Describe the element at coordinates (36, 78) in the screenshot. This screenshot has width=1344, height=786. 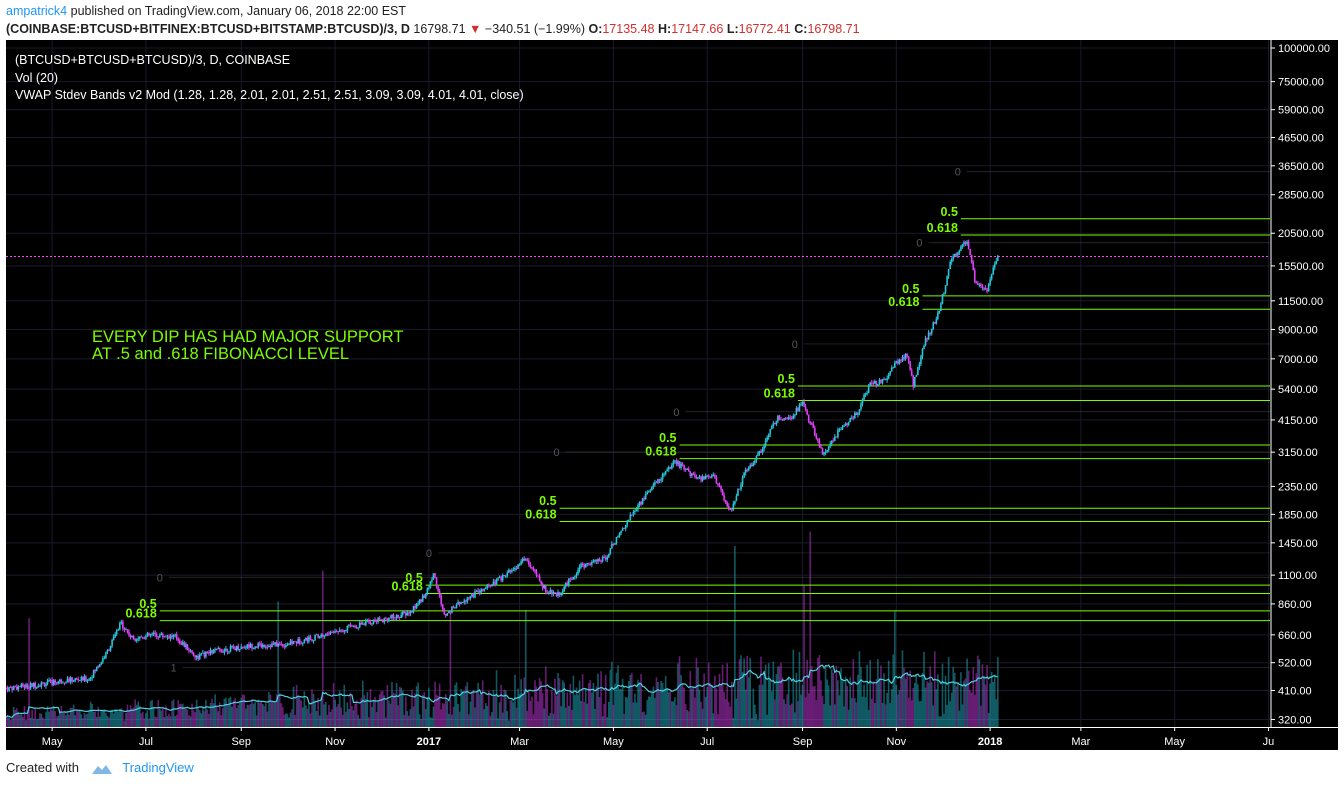
I see `legend-volume: Vol (20)` at that location.